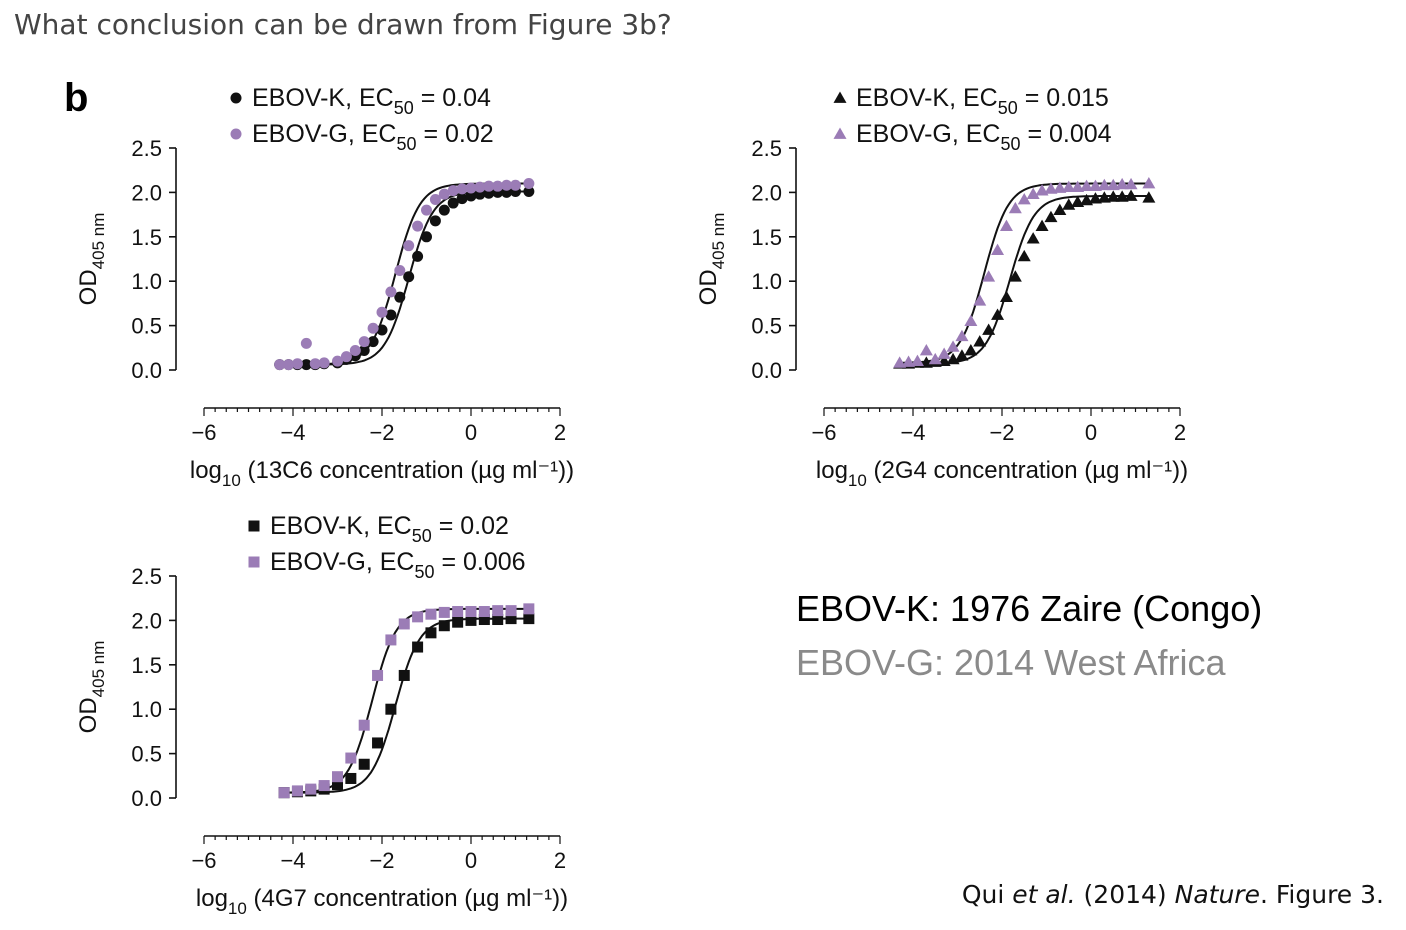  What do you see at coordinates (823, 432) in the screenshot?
I see `x-tick-label: −6` at bounding box center [823, 432].